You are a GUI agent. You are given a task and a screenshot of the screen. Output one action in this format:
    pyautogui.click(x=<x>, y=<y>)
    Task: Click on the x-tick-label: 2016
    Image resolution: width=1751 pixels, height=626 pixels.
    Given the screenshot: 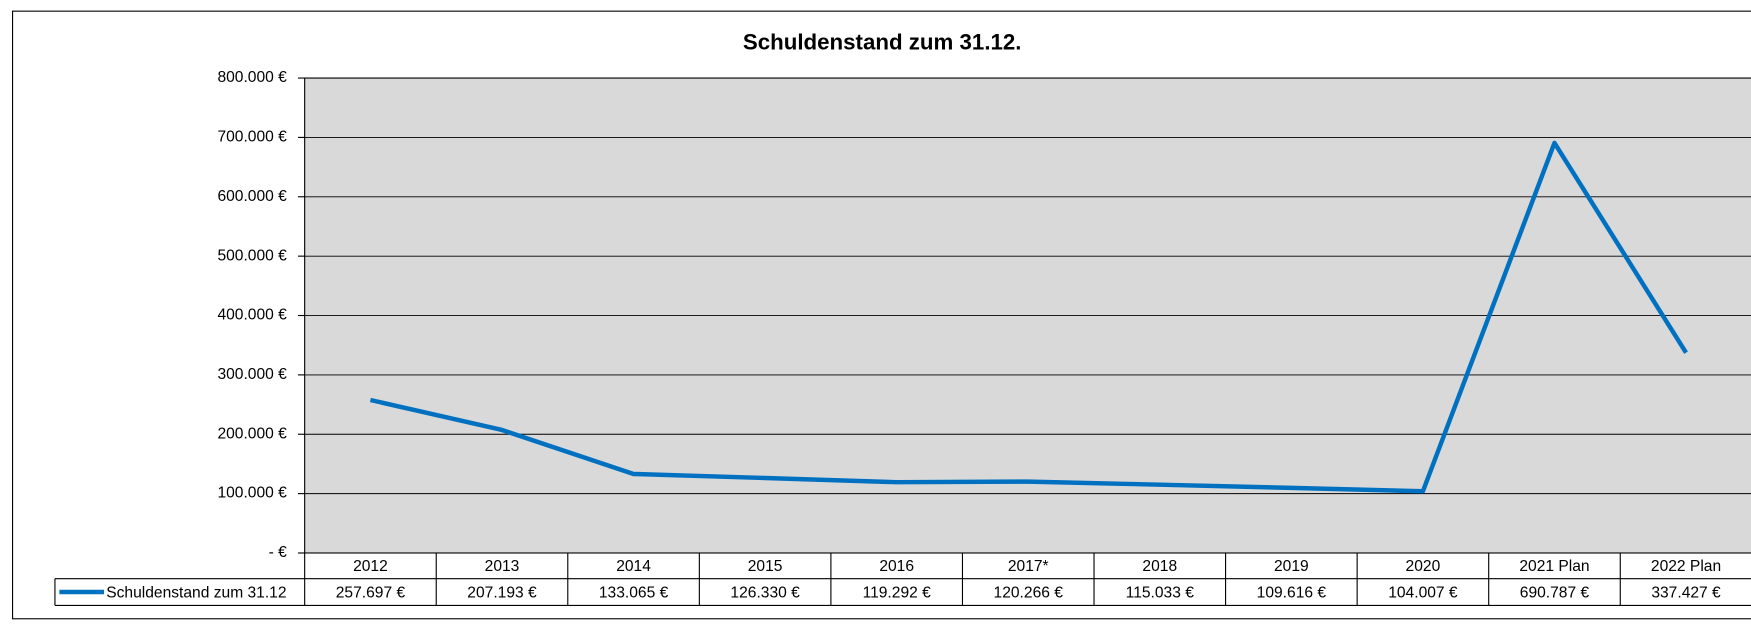 What is the action you would take?
    pyautogui.click(x=896, y=566)
    